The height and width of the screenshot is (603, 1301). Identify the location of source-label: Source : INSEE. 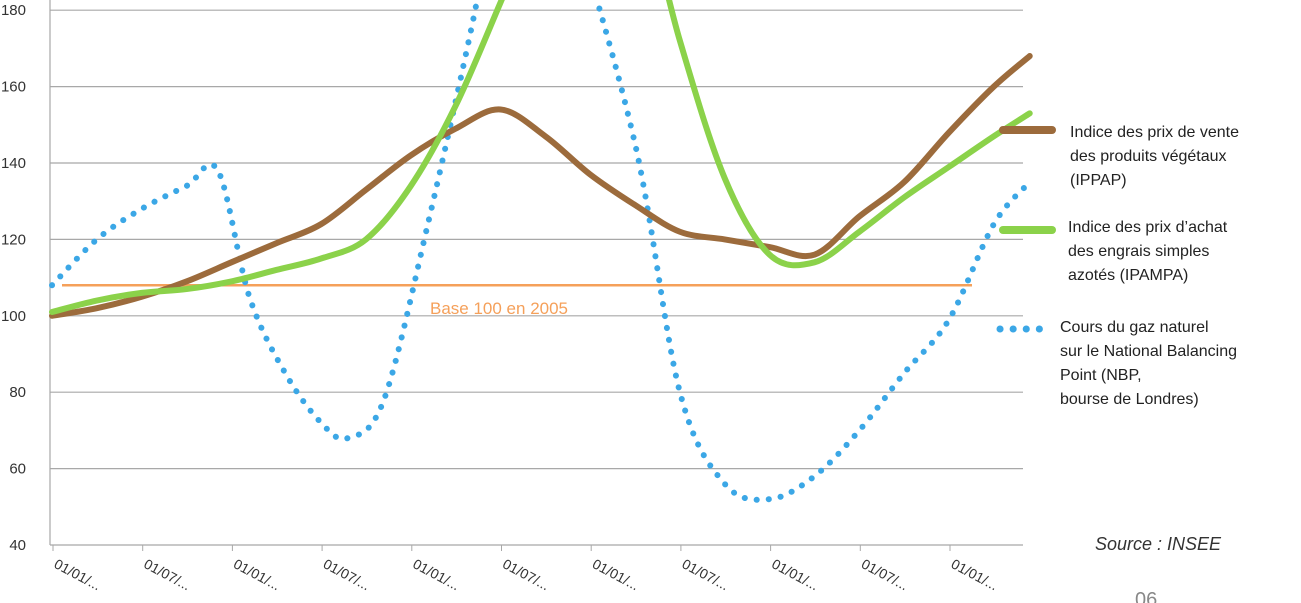
(1158, 544).